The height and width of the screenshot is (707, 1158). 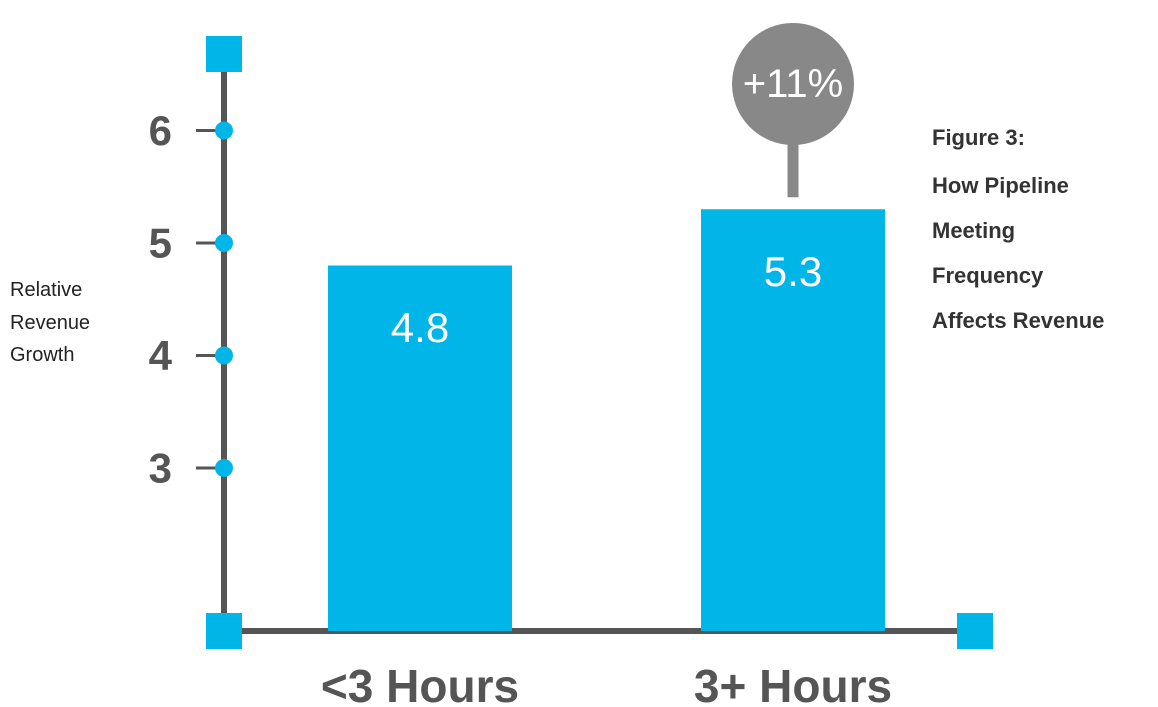 I want to click on y-axis-label-line: Relative, so click(x=46, y=290).